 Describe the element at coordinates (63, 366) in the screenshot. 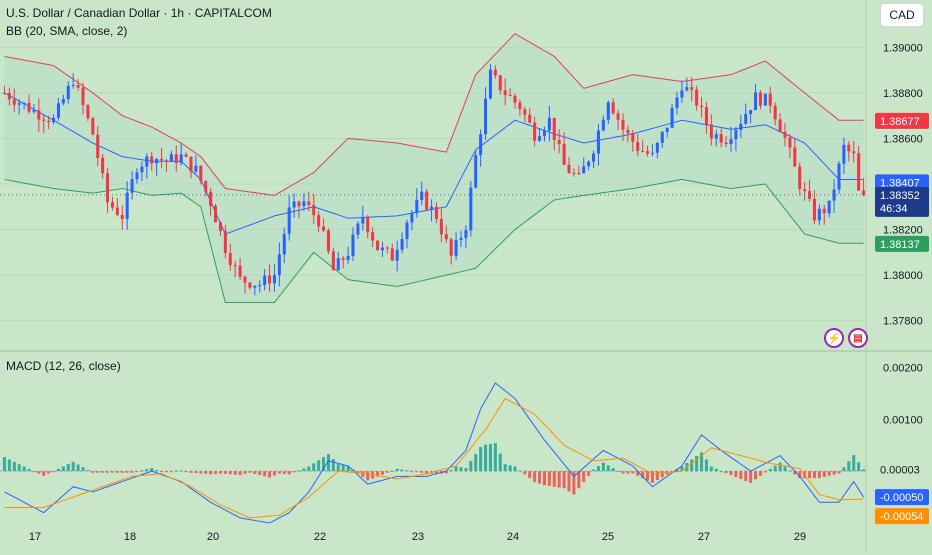

I see `macd-indicator-label: MACD (12, 26, close)` at that location.